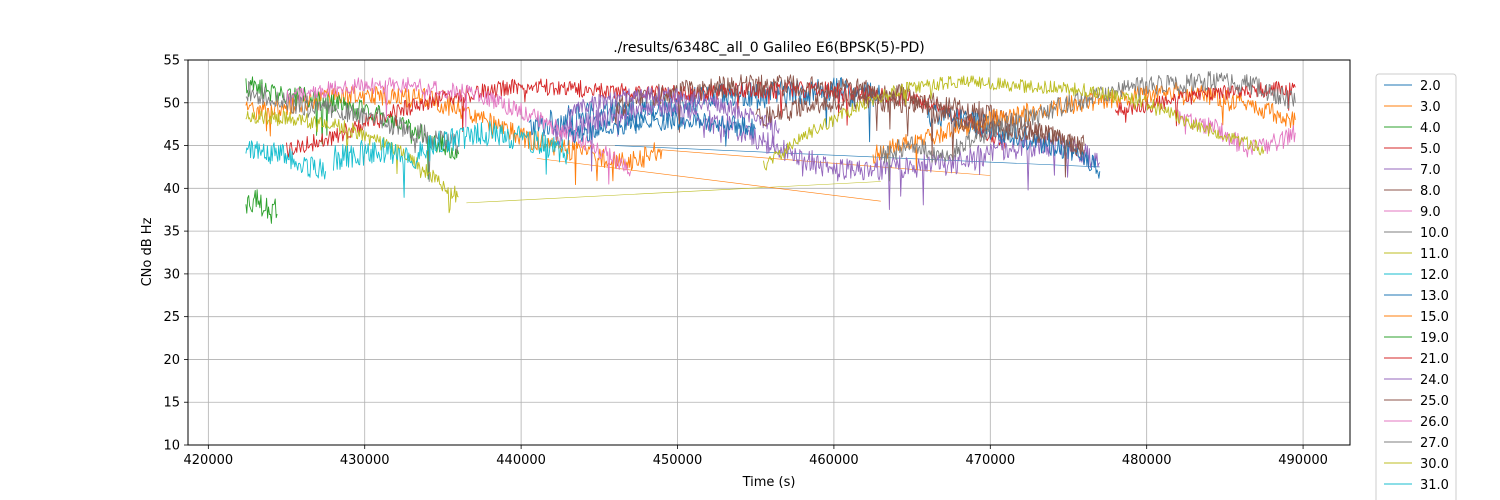 This screenshot has height=500, width=1500. I want to click on legend-label: 24.0, so click(1434, 380).